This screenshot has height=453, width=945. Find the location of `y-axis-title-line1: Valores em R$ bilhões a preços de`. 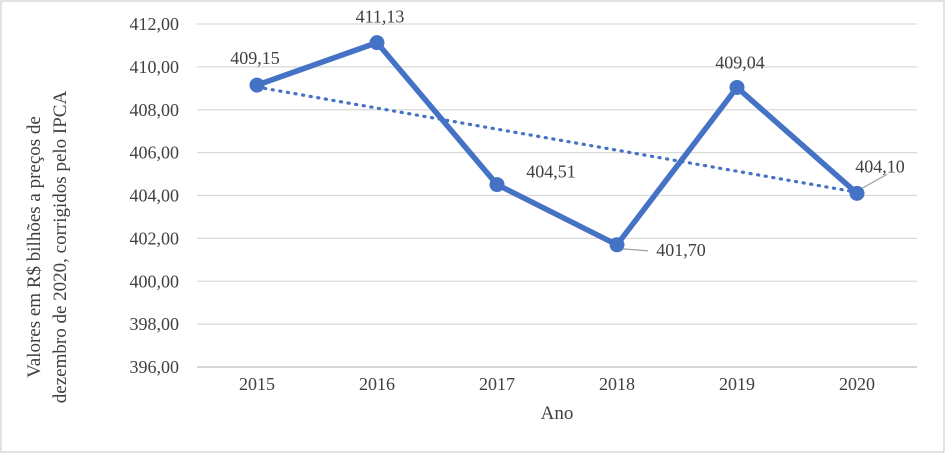

y-axis-title-line1: Valores em R$ bilhões a preços de is located at coordinates (34, 247).